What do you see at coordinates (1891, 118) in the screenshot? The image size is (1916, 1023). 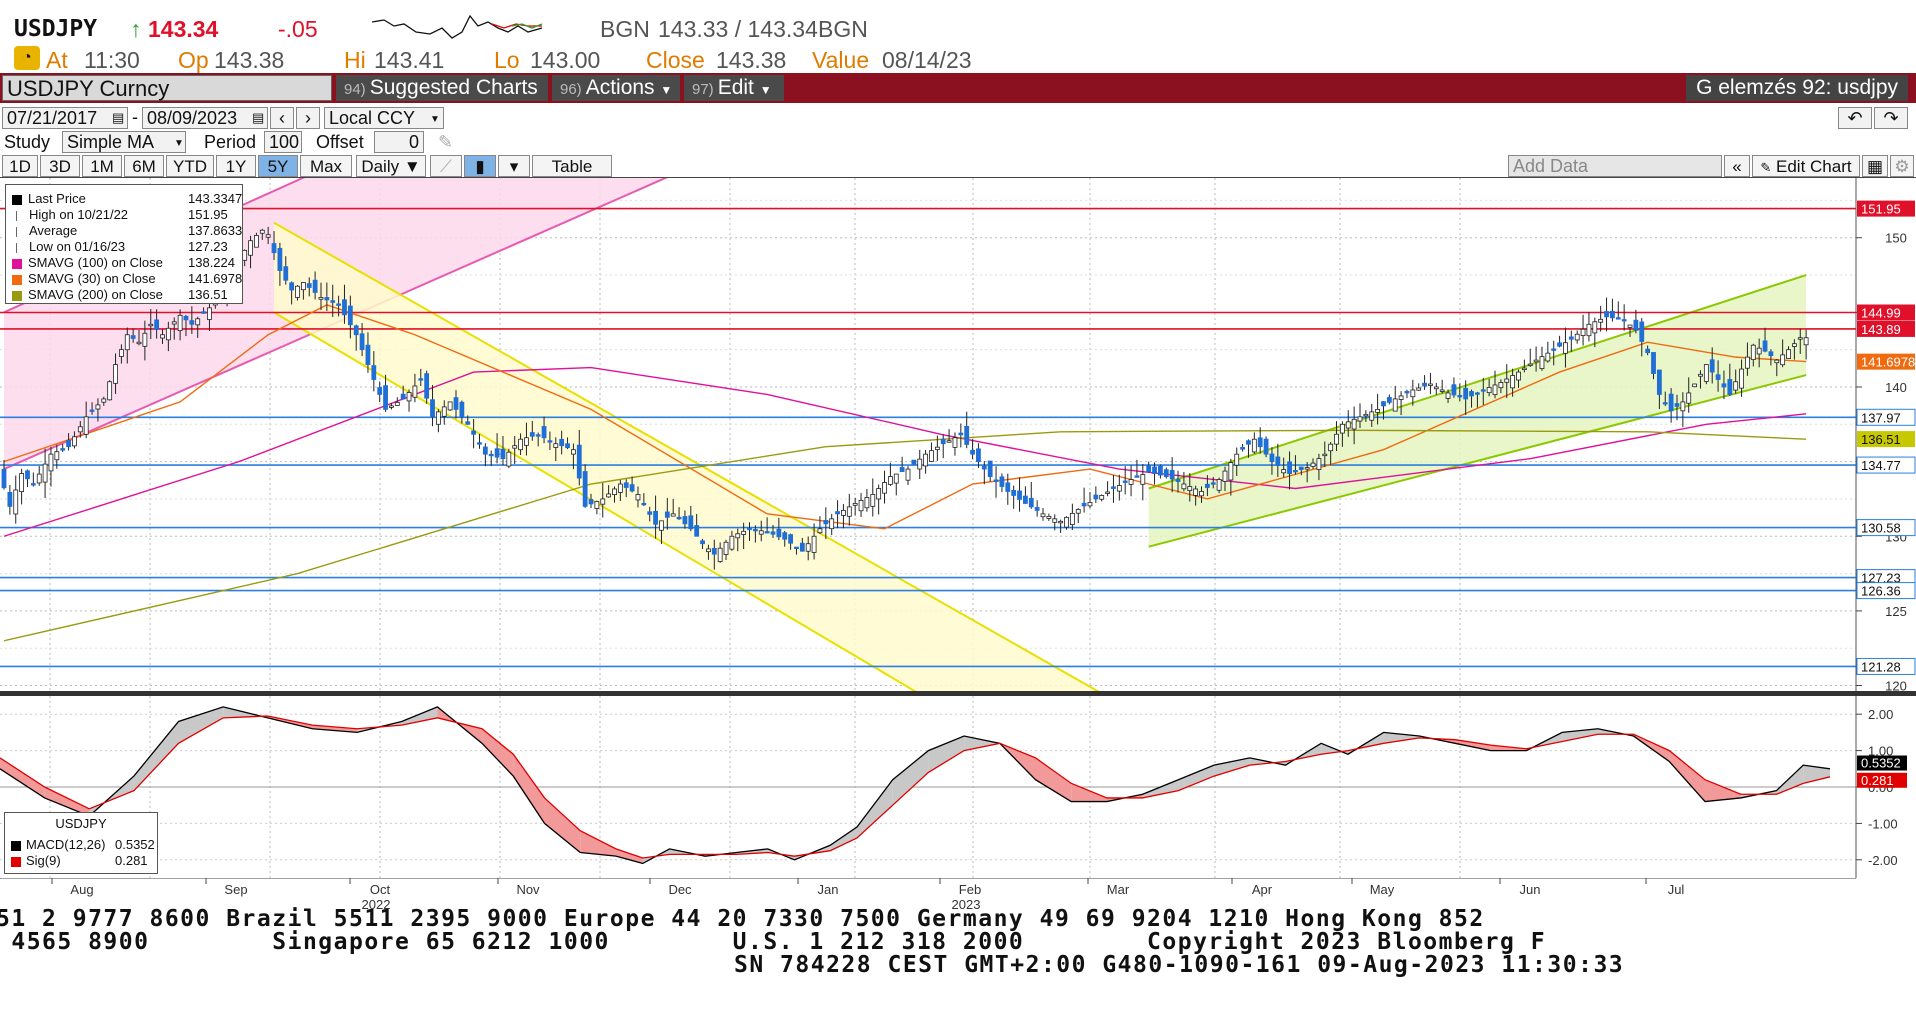 I see `redo-icon: ↷` at bounding box center [1891, 118].